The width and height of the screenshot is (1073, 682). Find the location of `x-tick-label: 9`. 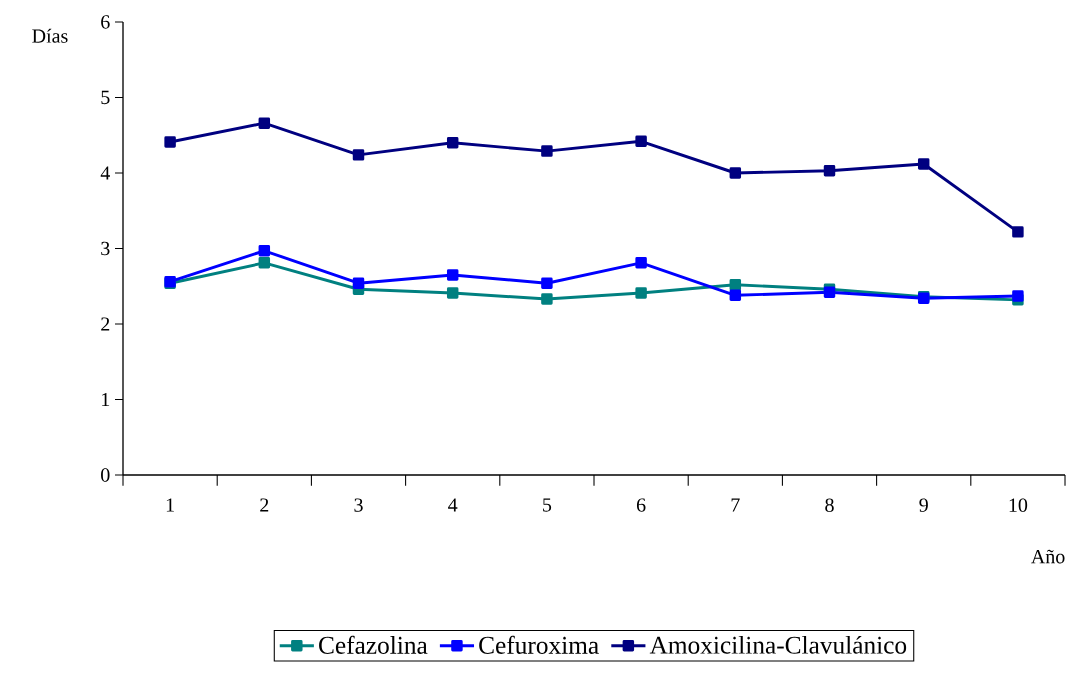

x-tick-label: 9 is located at coordinates (923, 505).